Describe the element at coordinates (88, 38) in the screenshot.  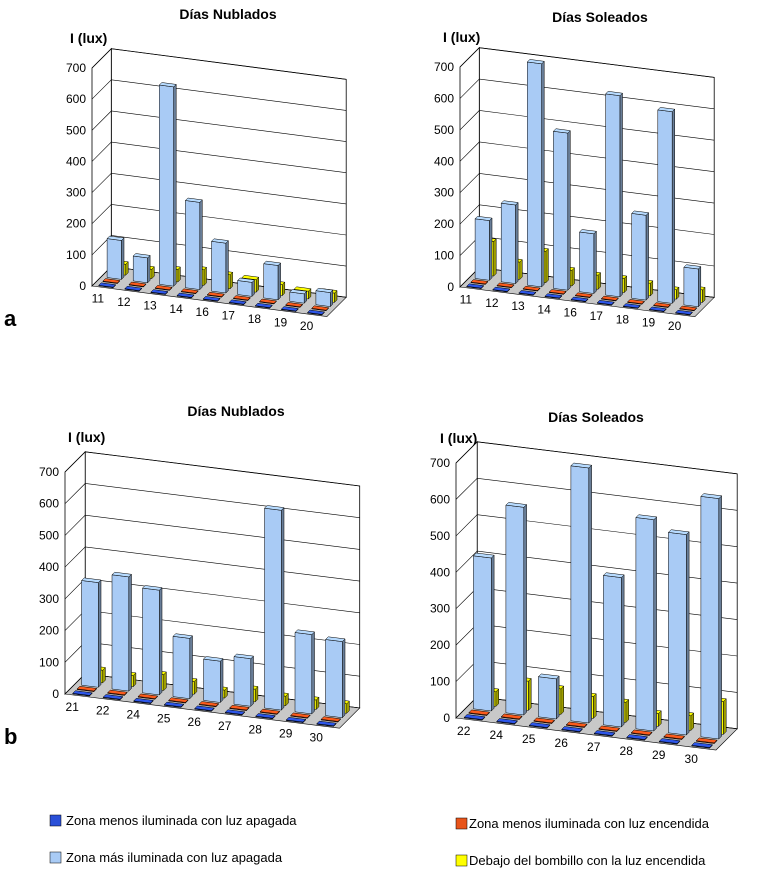
I see `y-axis-label: I (lux)` at that location.